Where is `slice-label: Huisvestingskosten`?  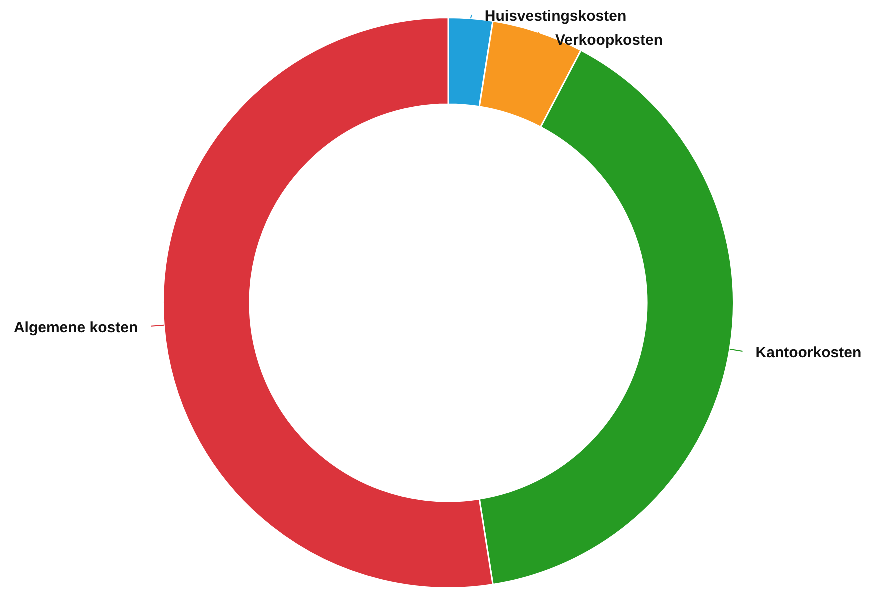
slice-label: Huisvestingskosten is located at coordinates (555, 17).